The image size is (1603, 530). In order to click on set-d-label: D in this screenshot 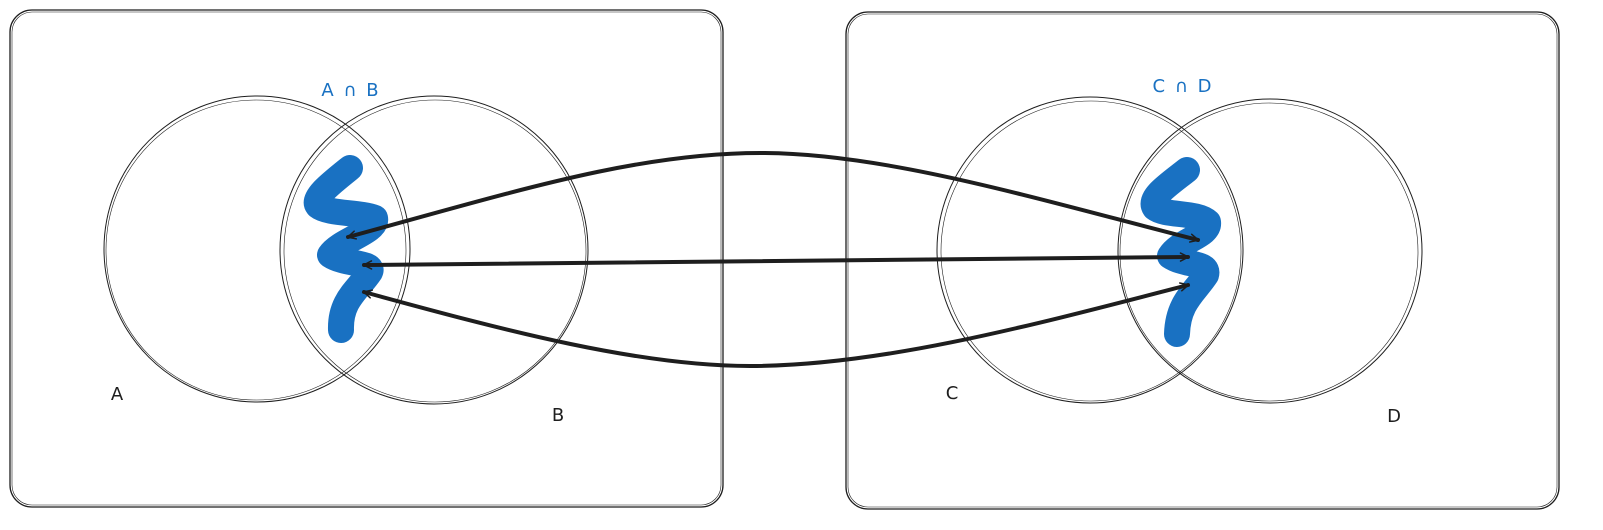, I will do `click(1394, 416)`.